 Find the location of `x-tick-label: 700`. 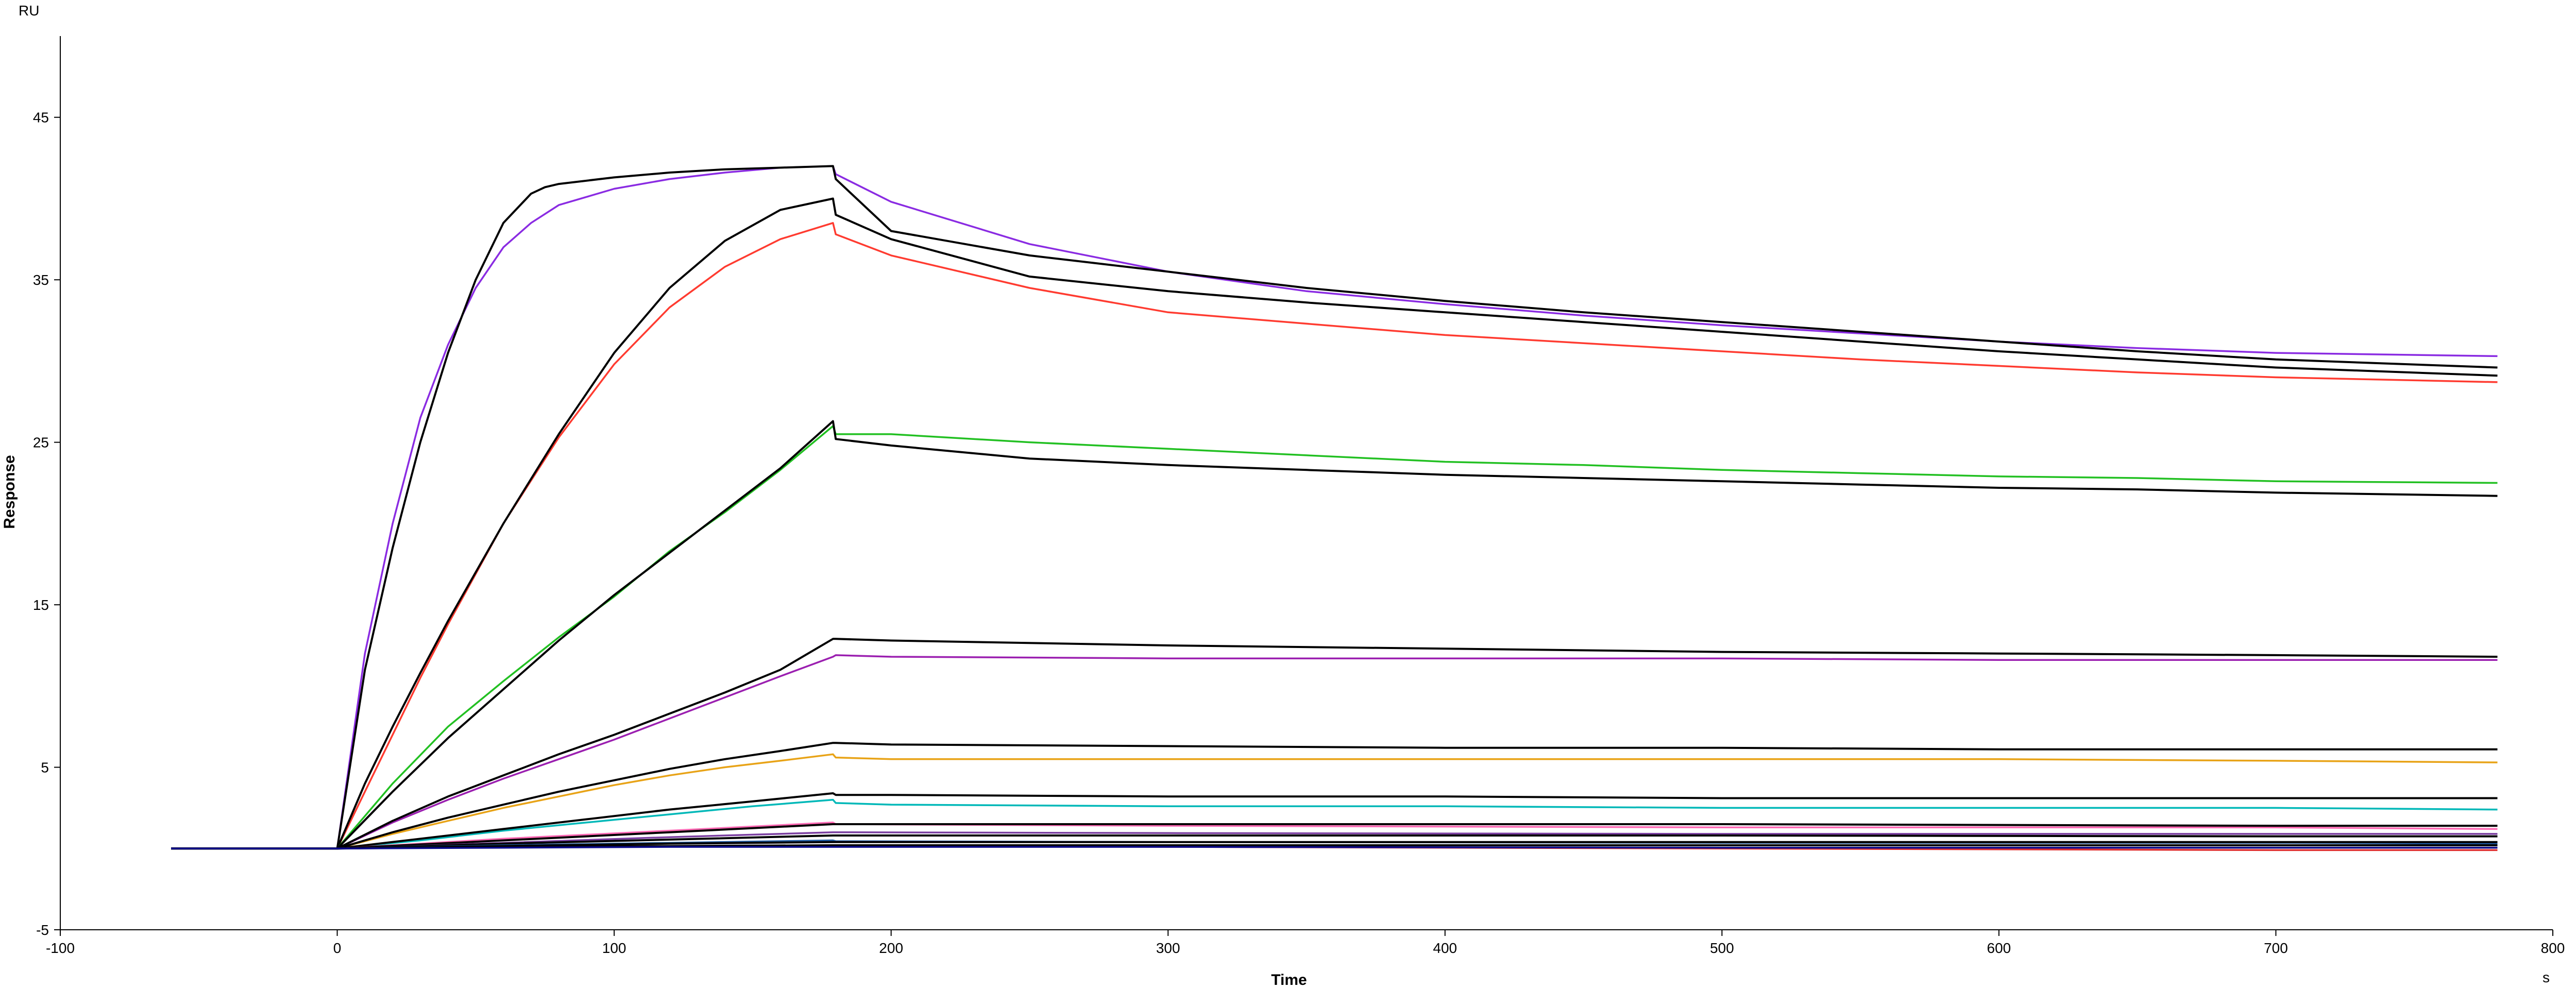

x-tick-label: 700 is located at coordinates (2276, 948).